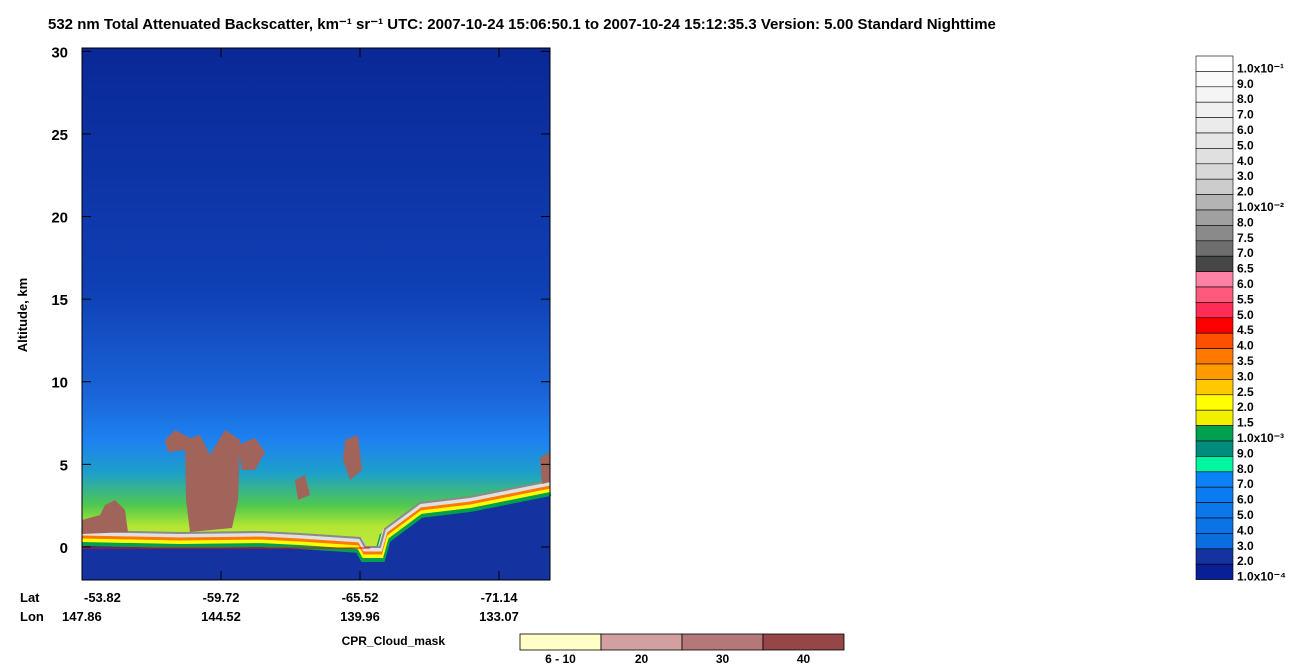 The image size is (1300, 667). Describe the element at coordinates (1245, 423) in the screenshot. I see `colorbar-label: 1.5` at that location.